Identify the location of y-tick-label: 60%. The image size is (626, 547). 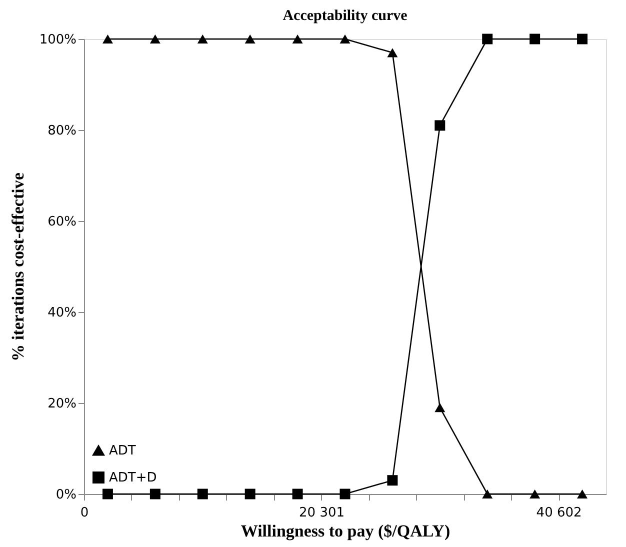
(62, 222).